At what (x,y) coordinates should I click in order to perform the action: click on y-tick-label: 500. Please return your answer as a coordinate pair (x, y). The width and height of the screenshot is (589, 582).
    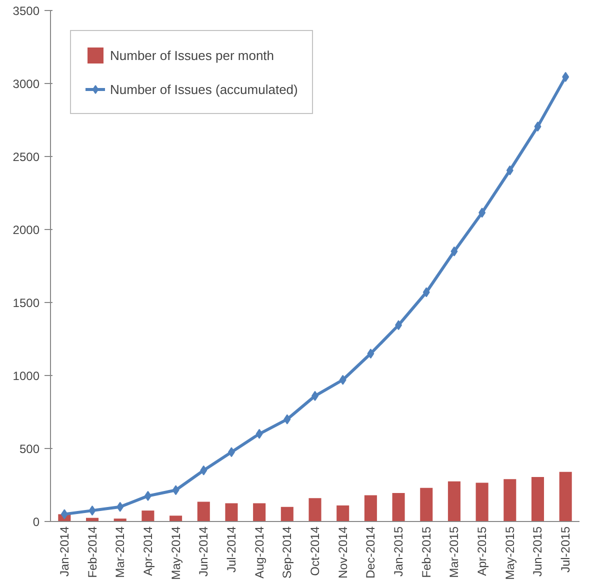
    Looking at the image, I should click on (29, 449).